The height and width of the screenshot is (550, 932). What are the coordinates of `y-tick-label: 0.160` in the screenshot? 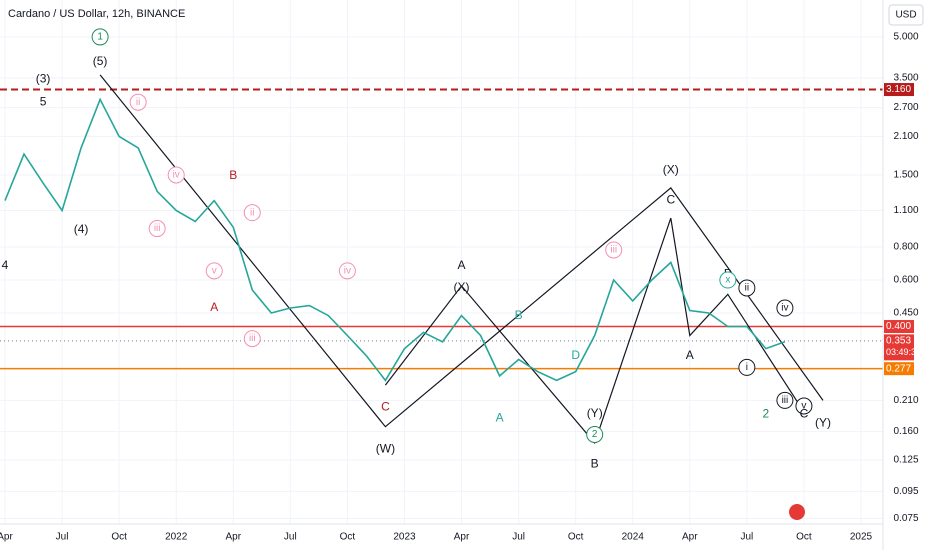 It's located at (905, 431).